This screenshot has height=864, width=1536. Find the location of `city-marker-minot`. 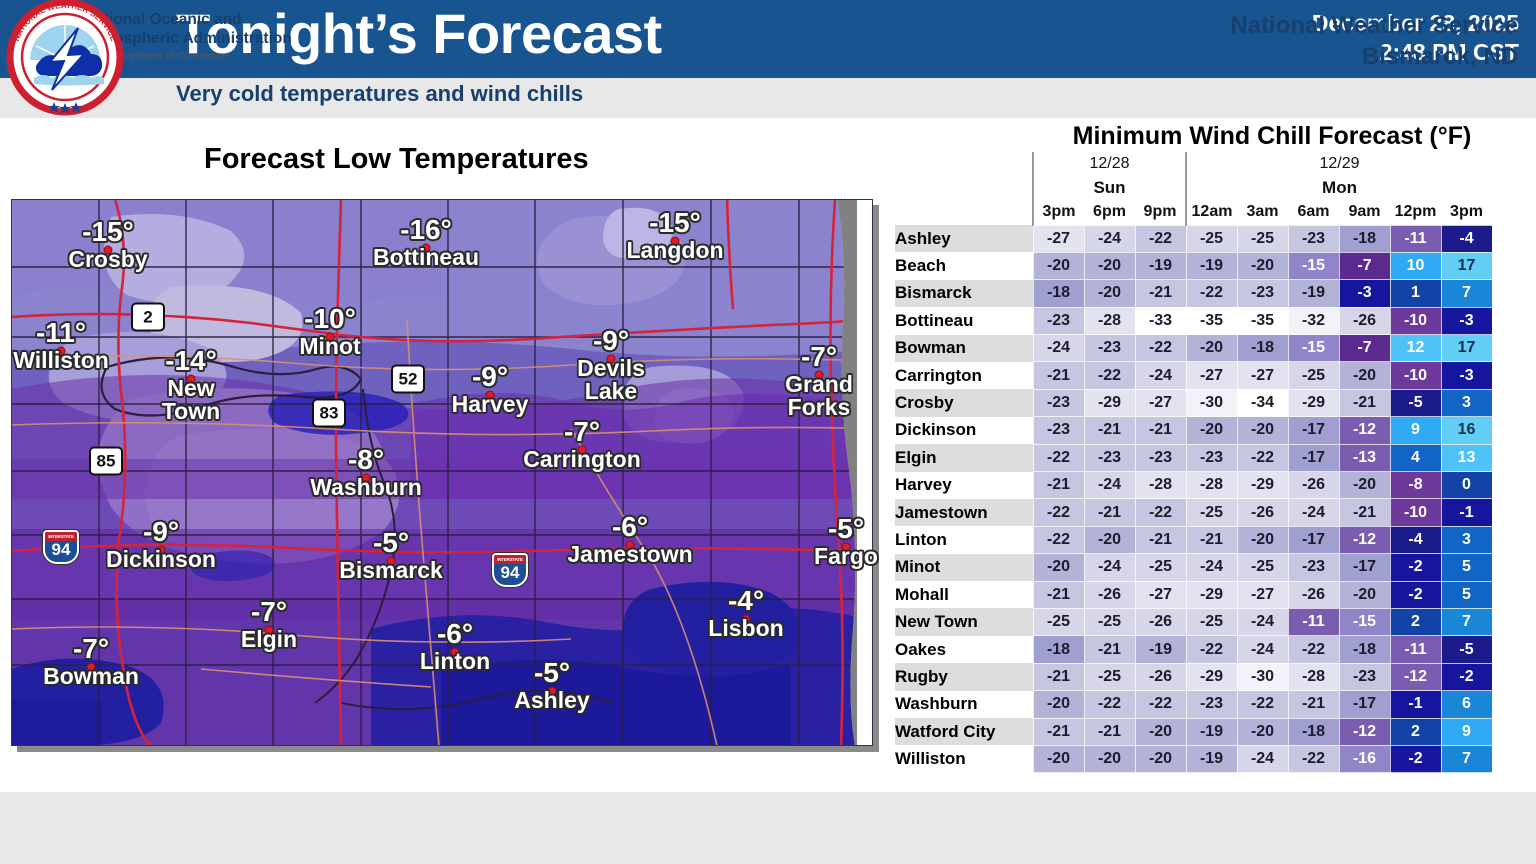

city-marker-minot is located at coordinates (330, 337).